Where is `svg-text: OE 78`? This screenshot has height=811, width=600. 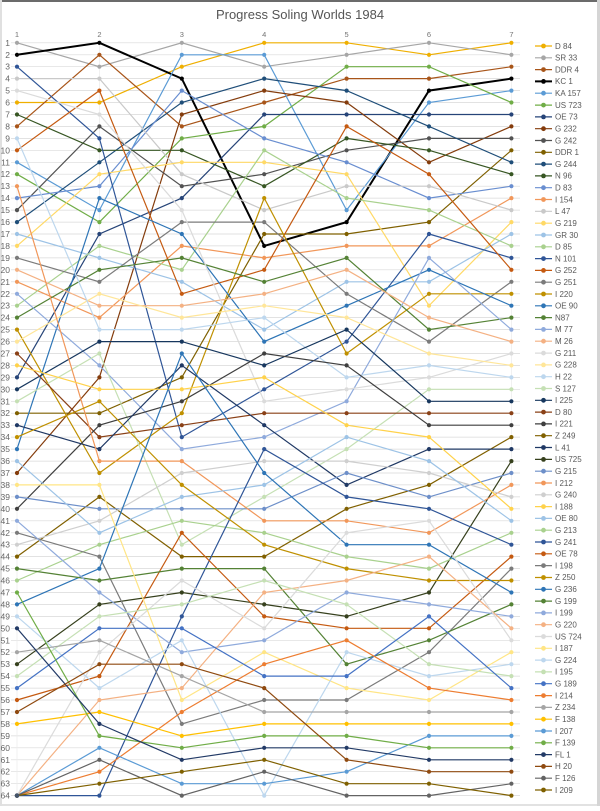
svg-text: OE 78 is located at coordinates (566, 554).